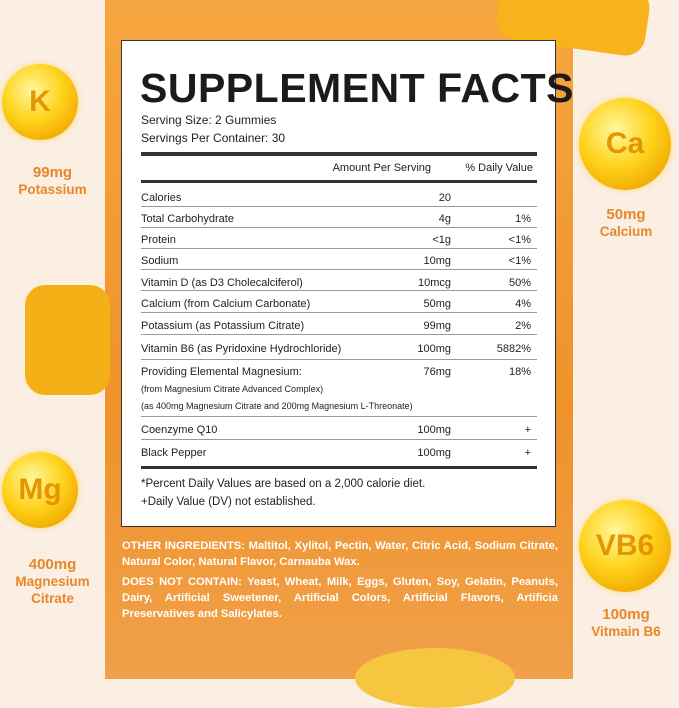 The width and height of the screenshot is (679, 708). I want to click on serving-size: Serving Size: 2 Gummies, so click(209, 120).